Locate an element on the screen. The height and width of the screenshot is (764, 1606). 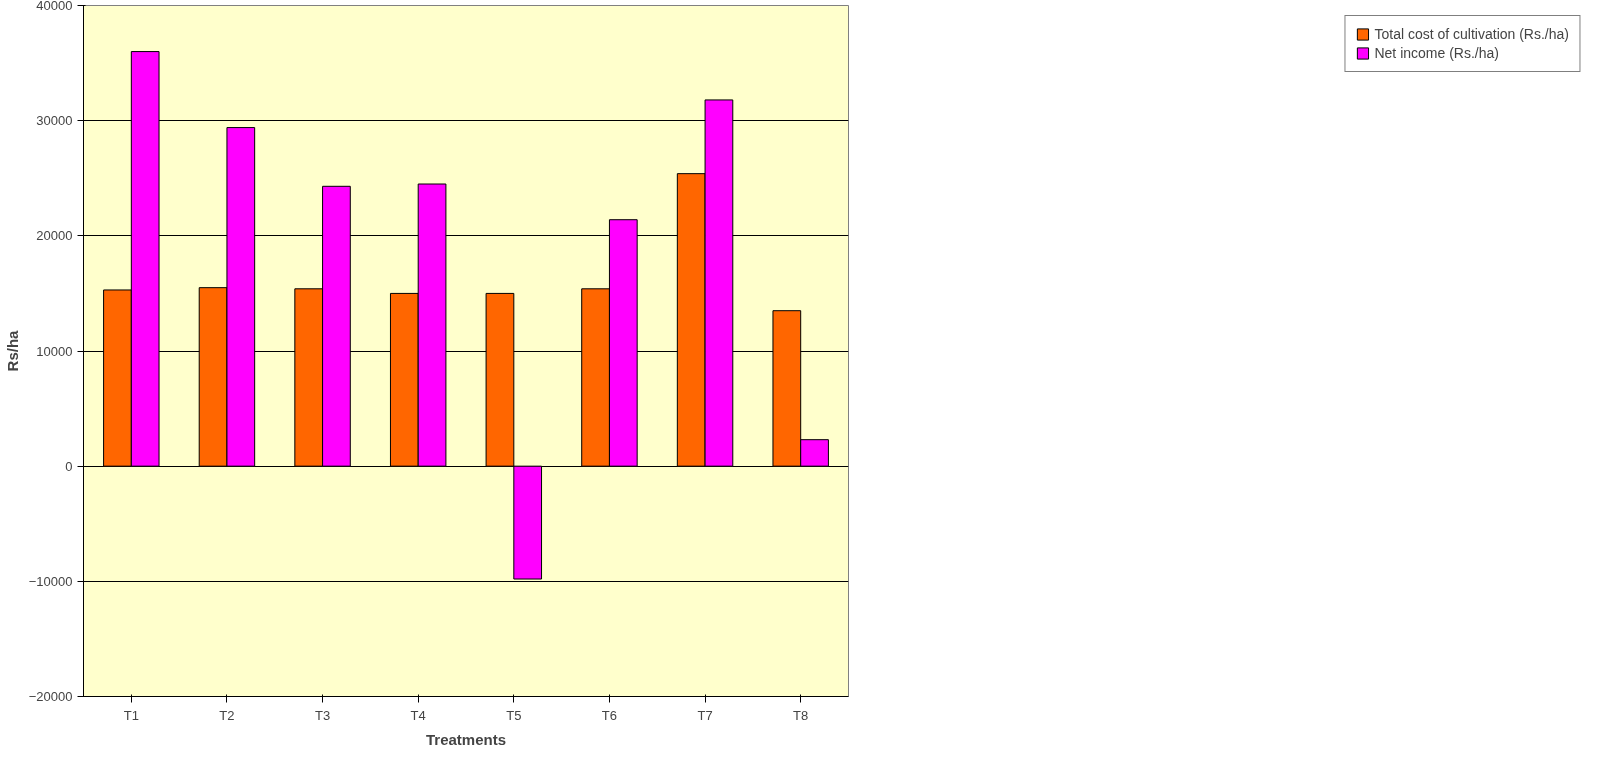
x-tick-label: T3 is located at coordinates (322, 715).